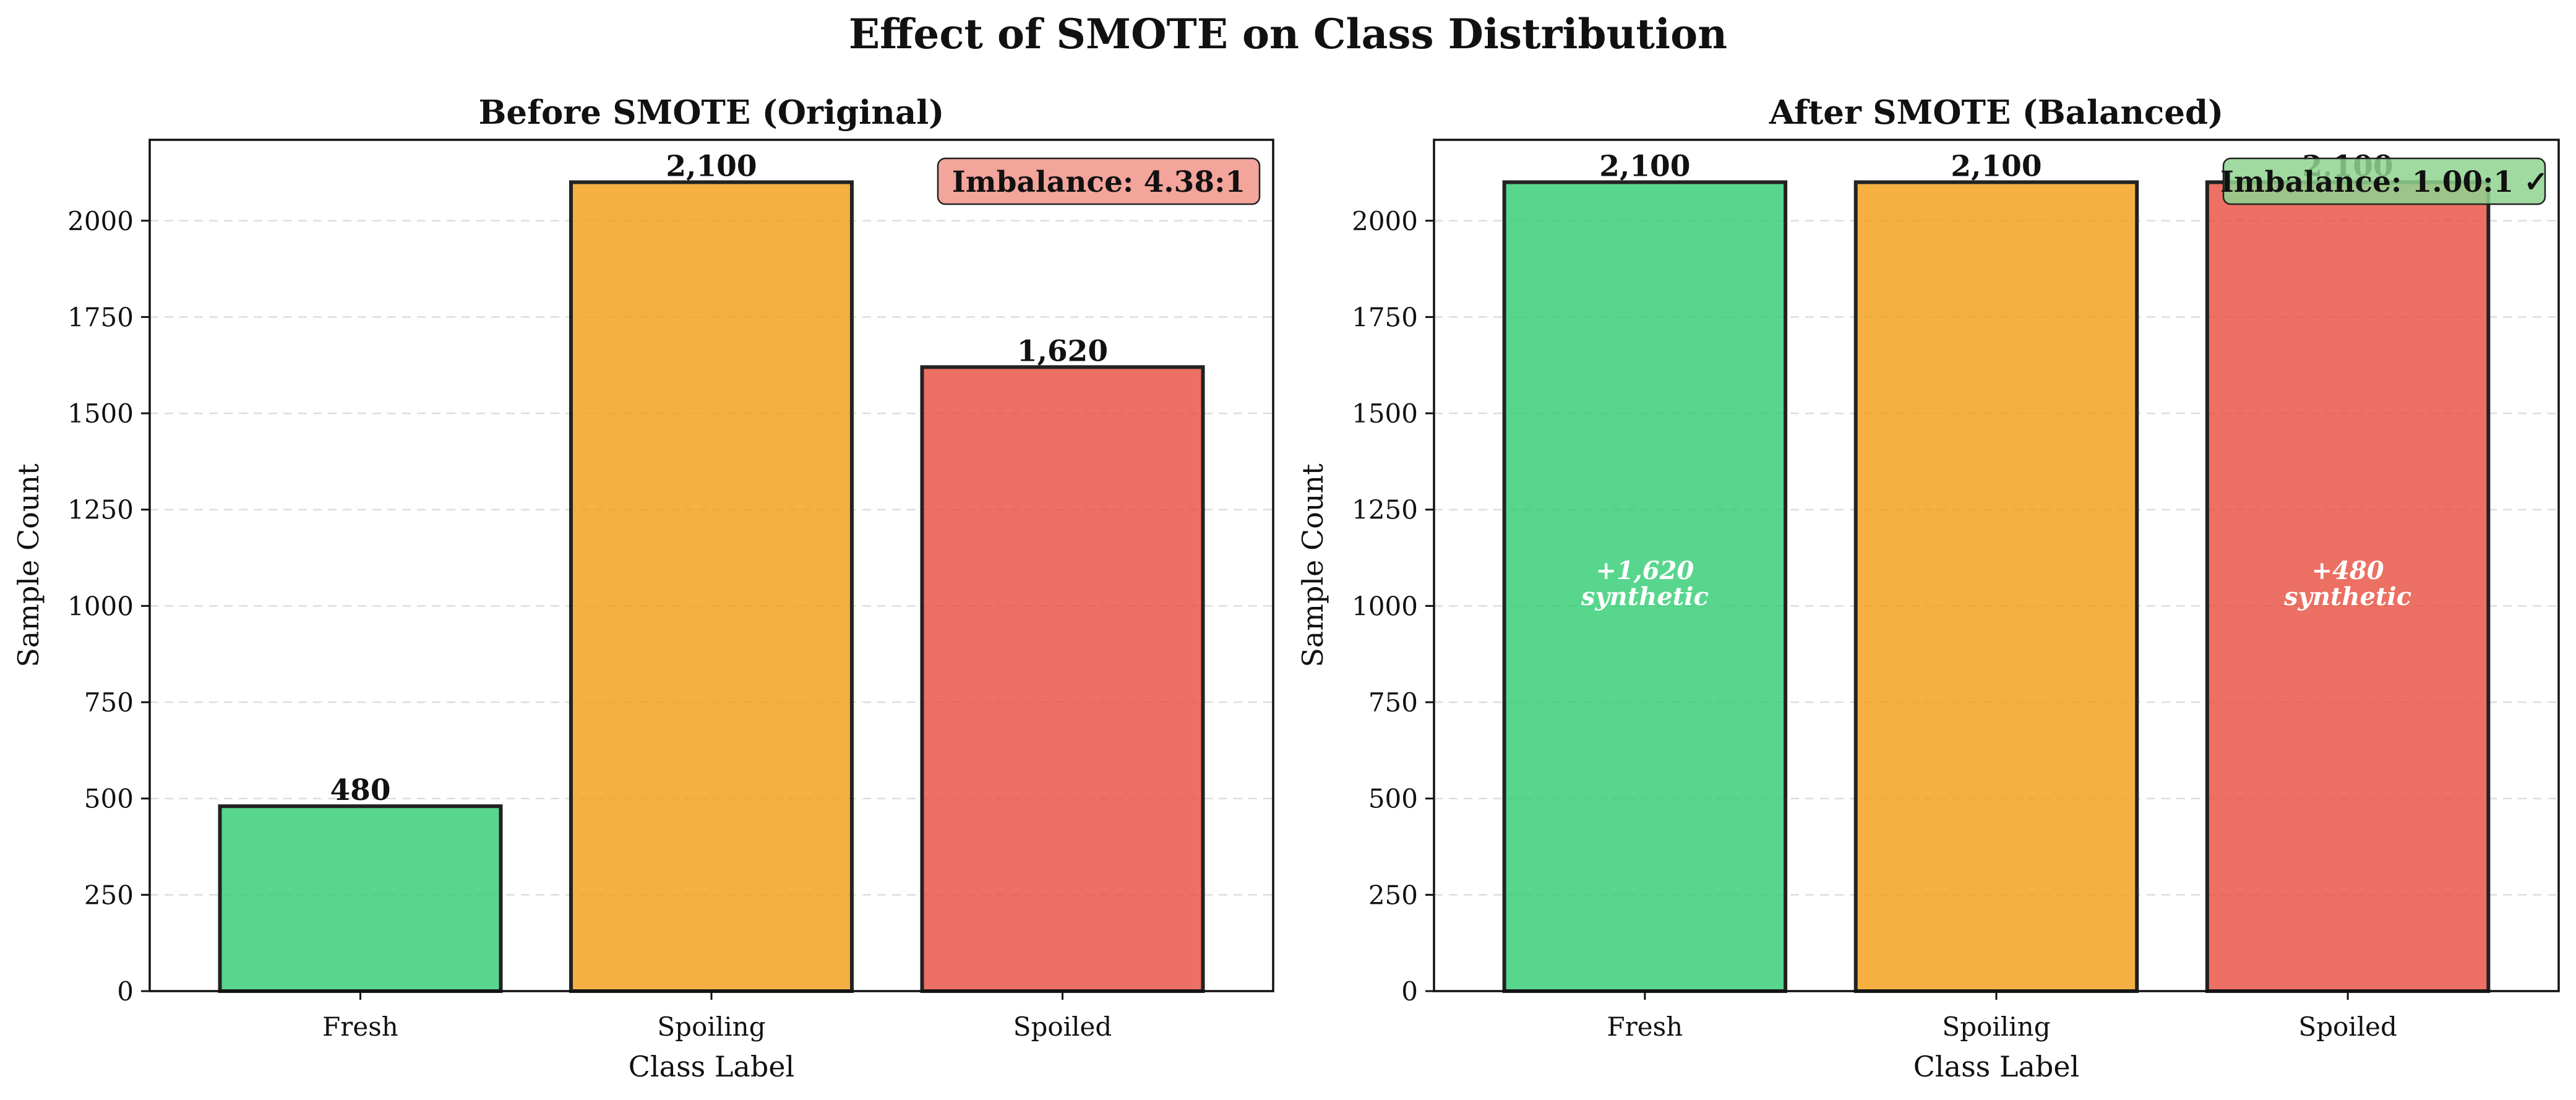 Image resolution: width=2576 pixels, height=1100 pixels. I want to click on imbalance-badge-text: Imbalance: 1.00:1 ✓, so click(2384, 182).